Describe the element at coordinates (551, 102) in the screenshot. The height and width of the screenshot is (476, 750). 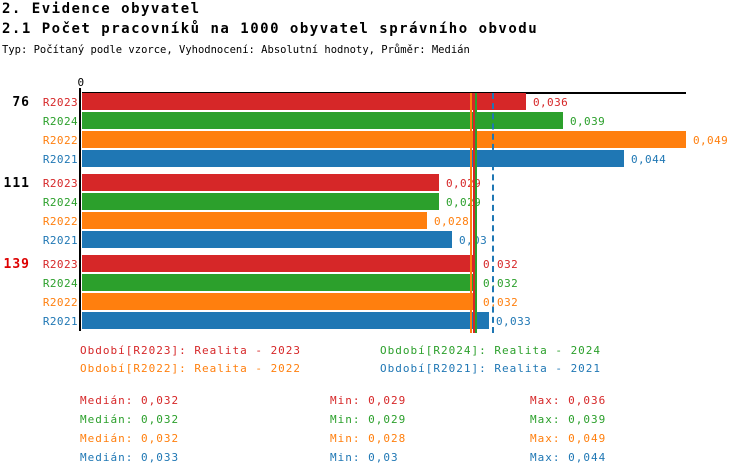
I see `bar-value-label: 0,036` at that location.